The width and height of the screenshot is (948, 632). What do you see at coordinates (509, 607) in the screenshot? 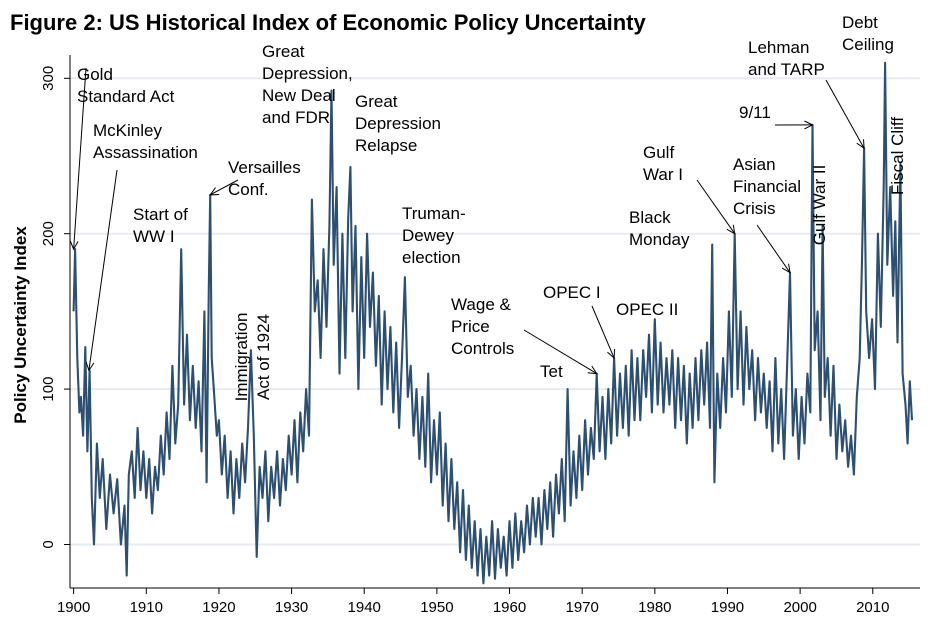
I see `x-tick-label: 1960` at bounding box center [509, 607].